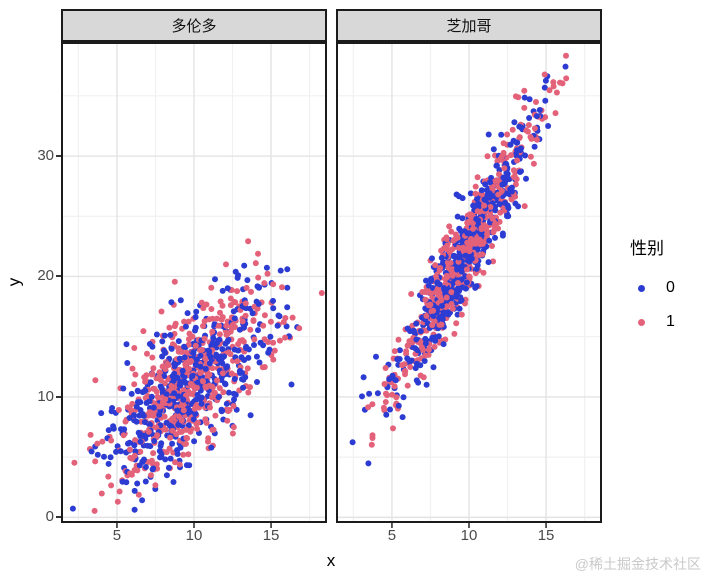 The width and height of the screenshot is (709, 588). What do you see at coordinates (647, 248) in the screenshot?
I see `legend-title: 性别` at bounding box center [647, 248].